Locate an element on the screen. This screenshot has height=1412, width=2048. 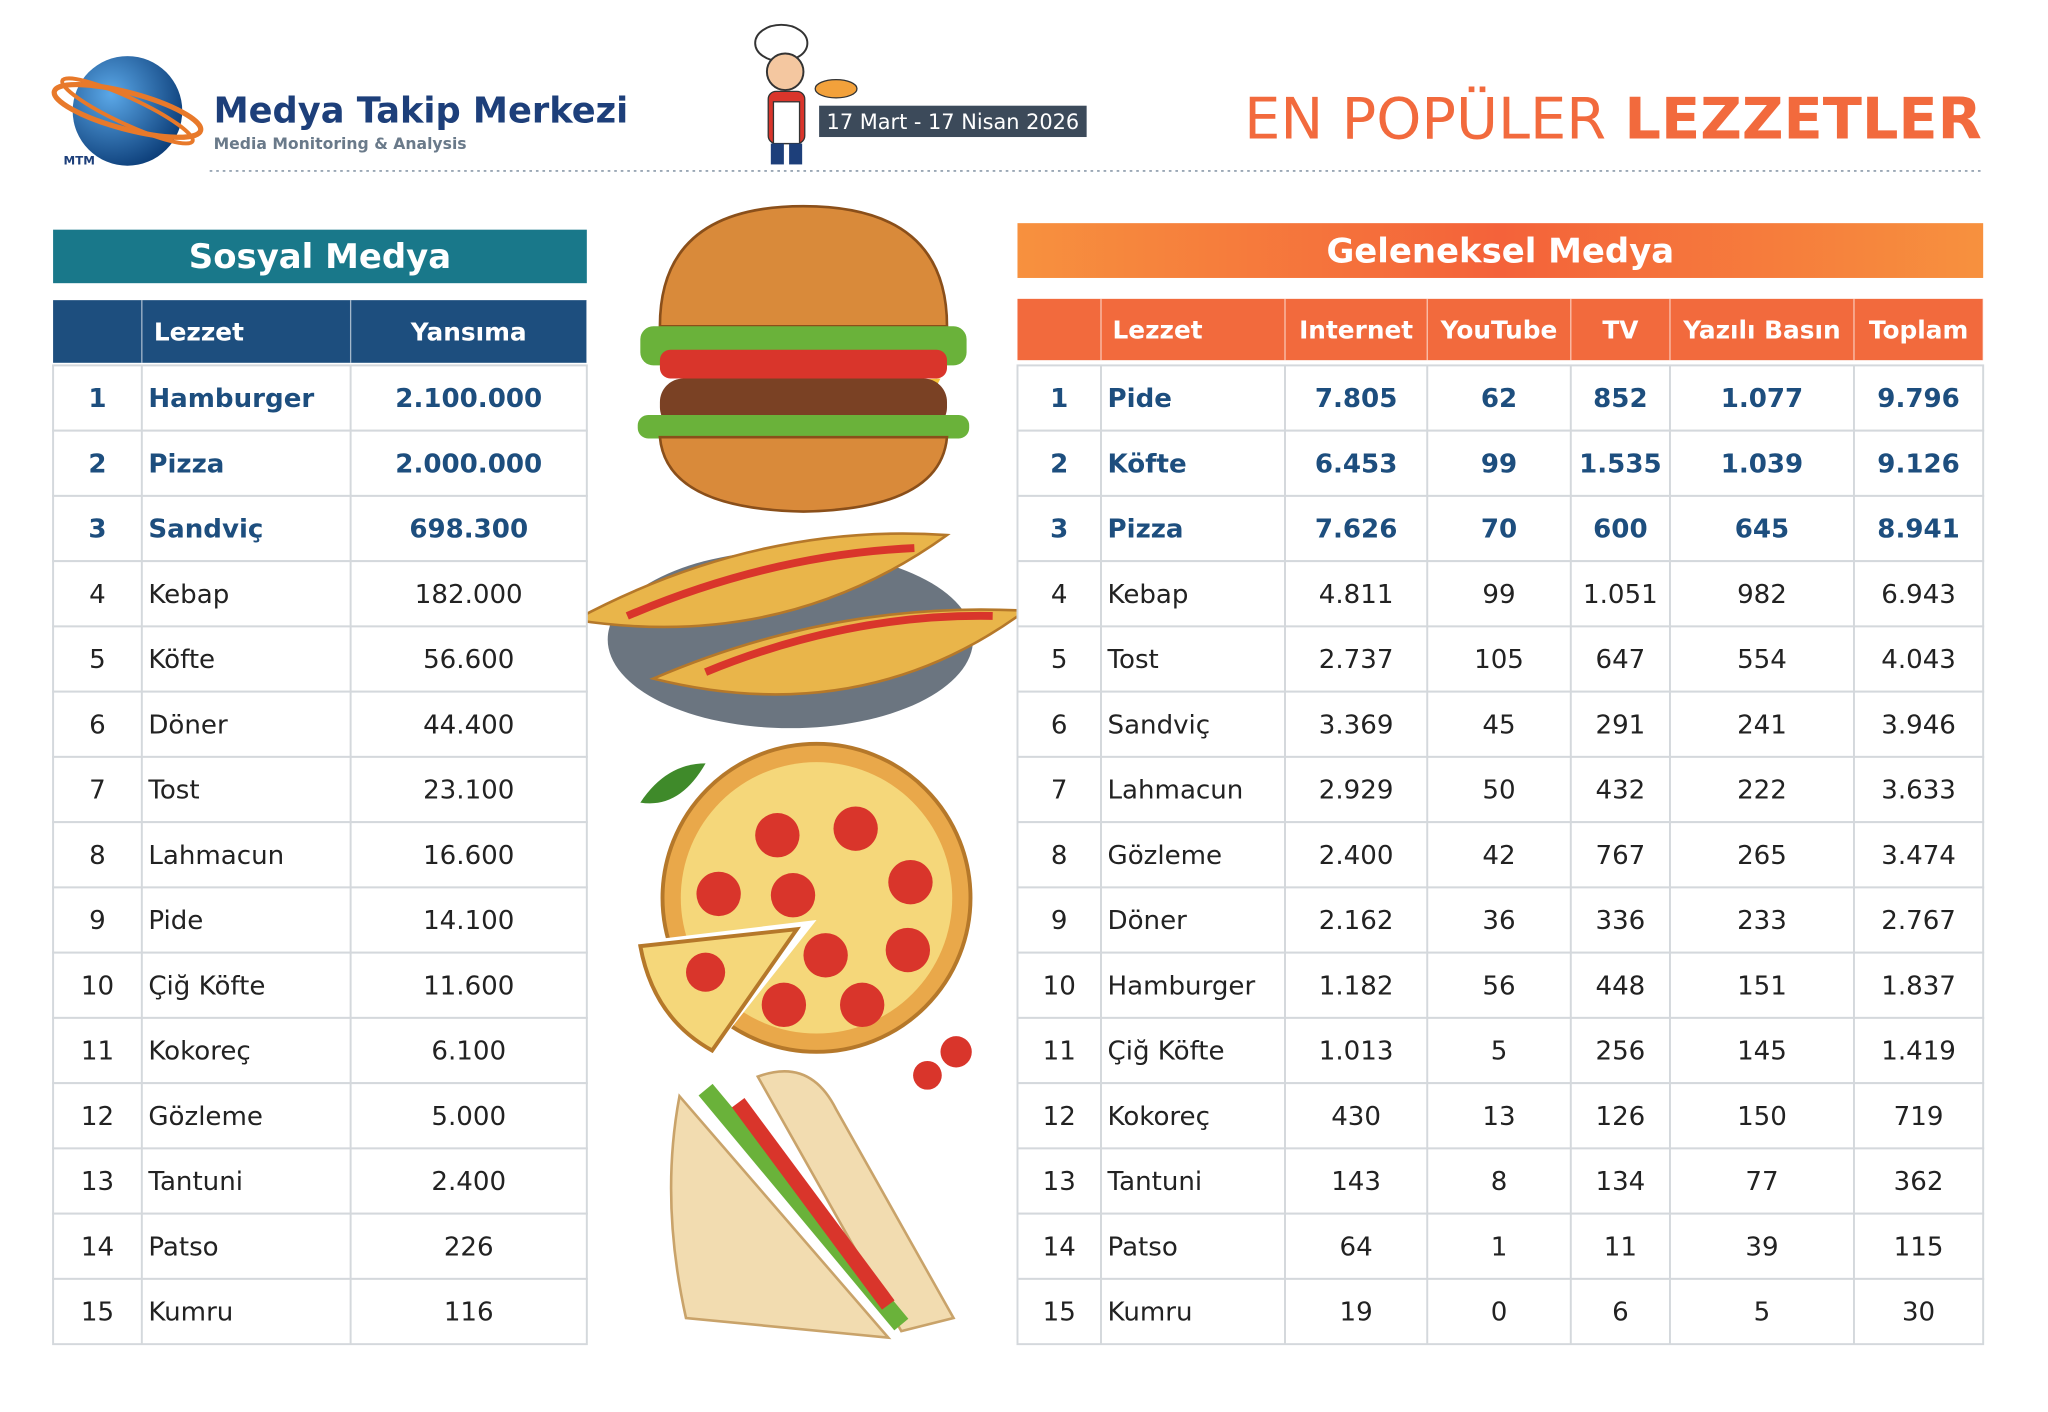
table-cell: 10 is located at coordinates (97, 986).